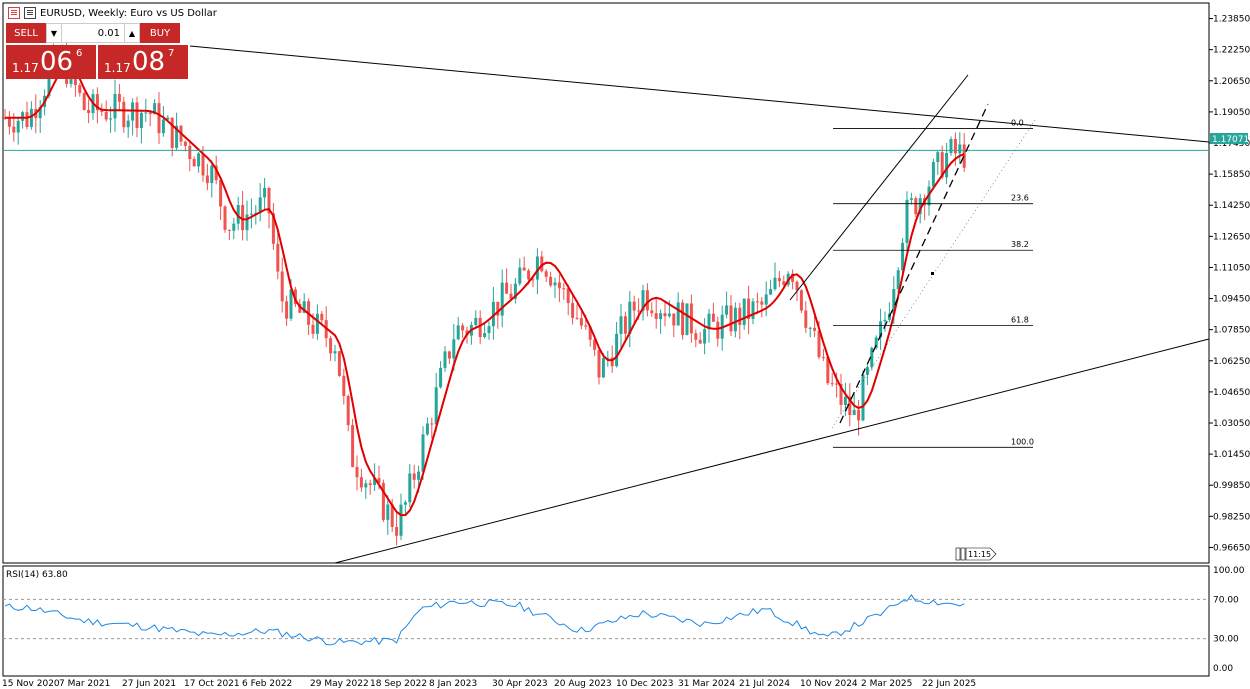 The image size is (1250, 689). Describe the element at coordinates (1231, 548) in the screenshot. I see `y-tick-label: 0.96650` at that location.